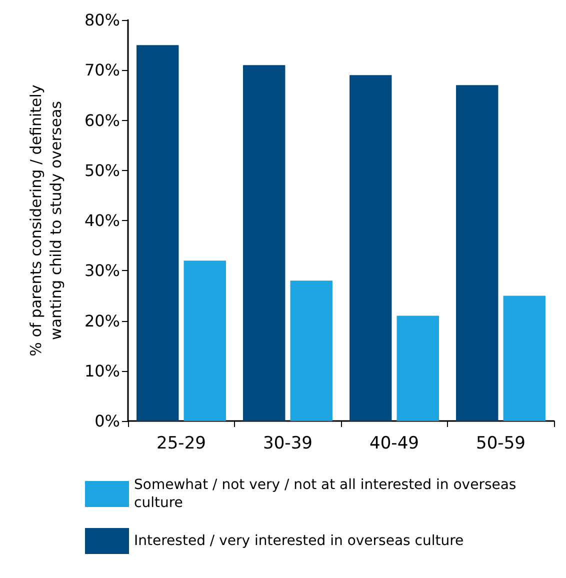  I want to click on y-tick-label: 10%, so click(102, 370).